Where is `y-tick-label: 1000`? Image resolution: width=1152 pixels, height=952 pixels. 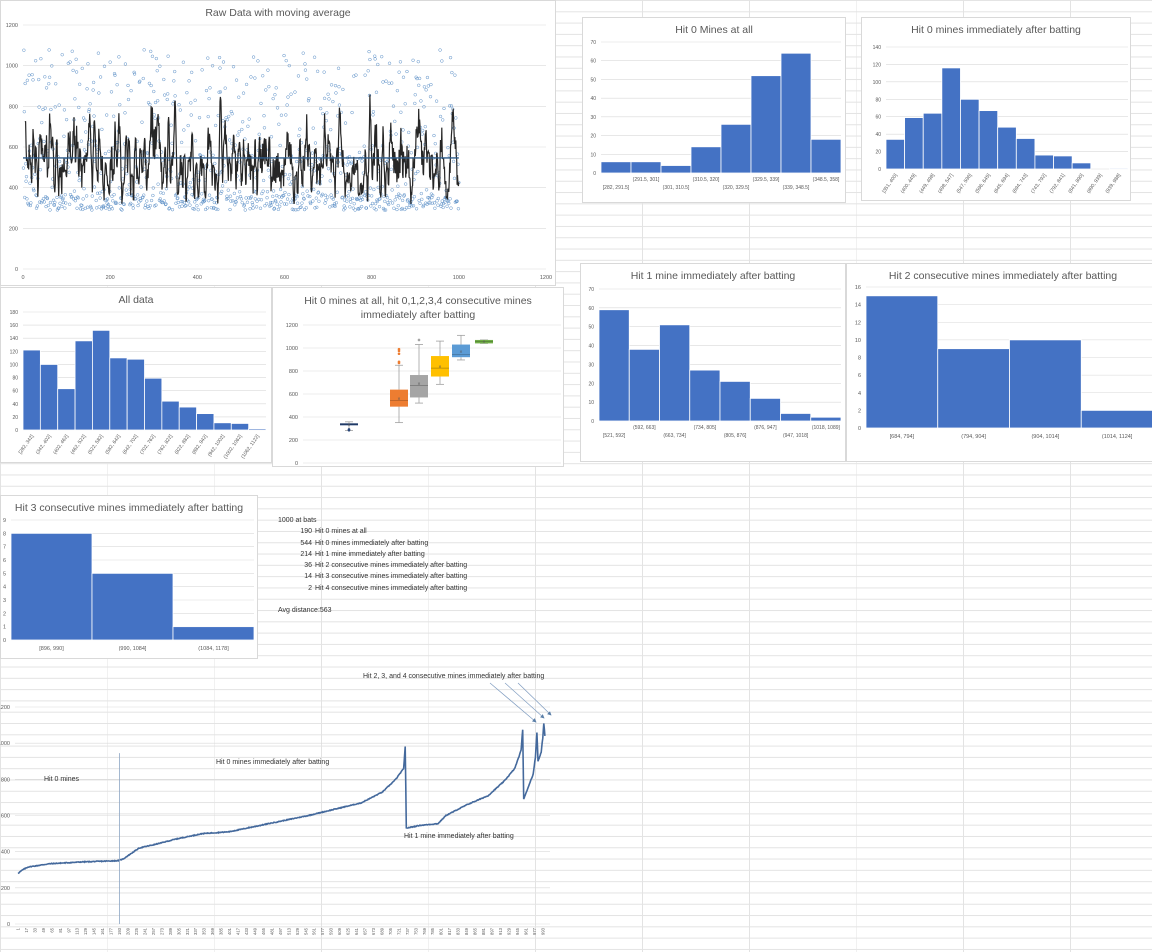 y-tick-label: 1000 is located at coordinates (292, 349).